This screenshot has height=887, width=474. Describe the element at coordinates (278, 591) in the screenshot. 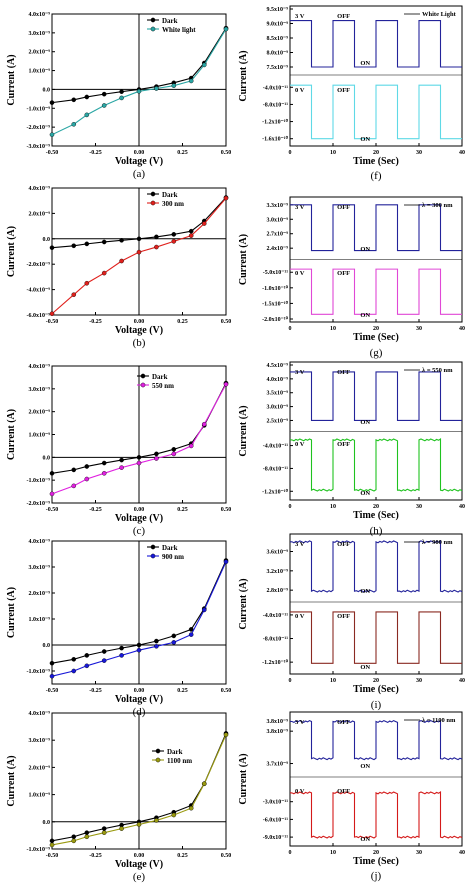

I see `y-tick-label: 2.8x10⁻⁹` at that location.